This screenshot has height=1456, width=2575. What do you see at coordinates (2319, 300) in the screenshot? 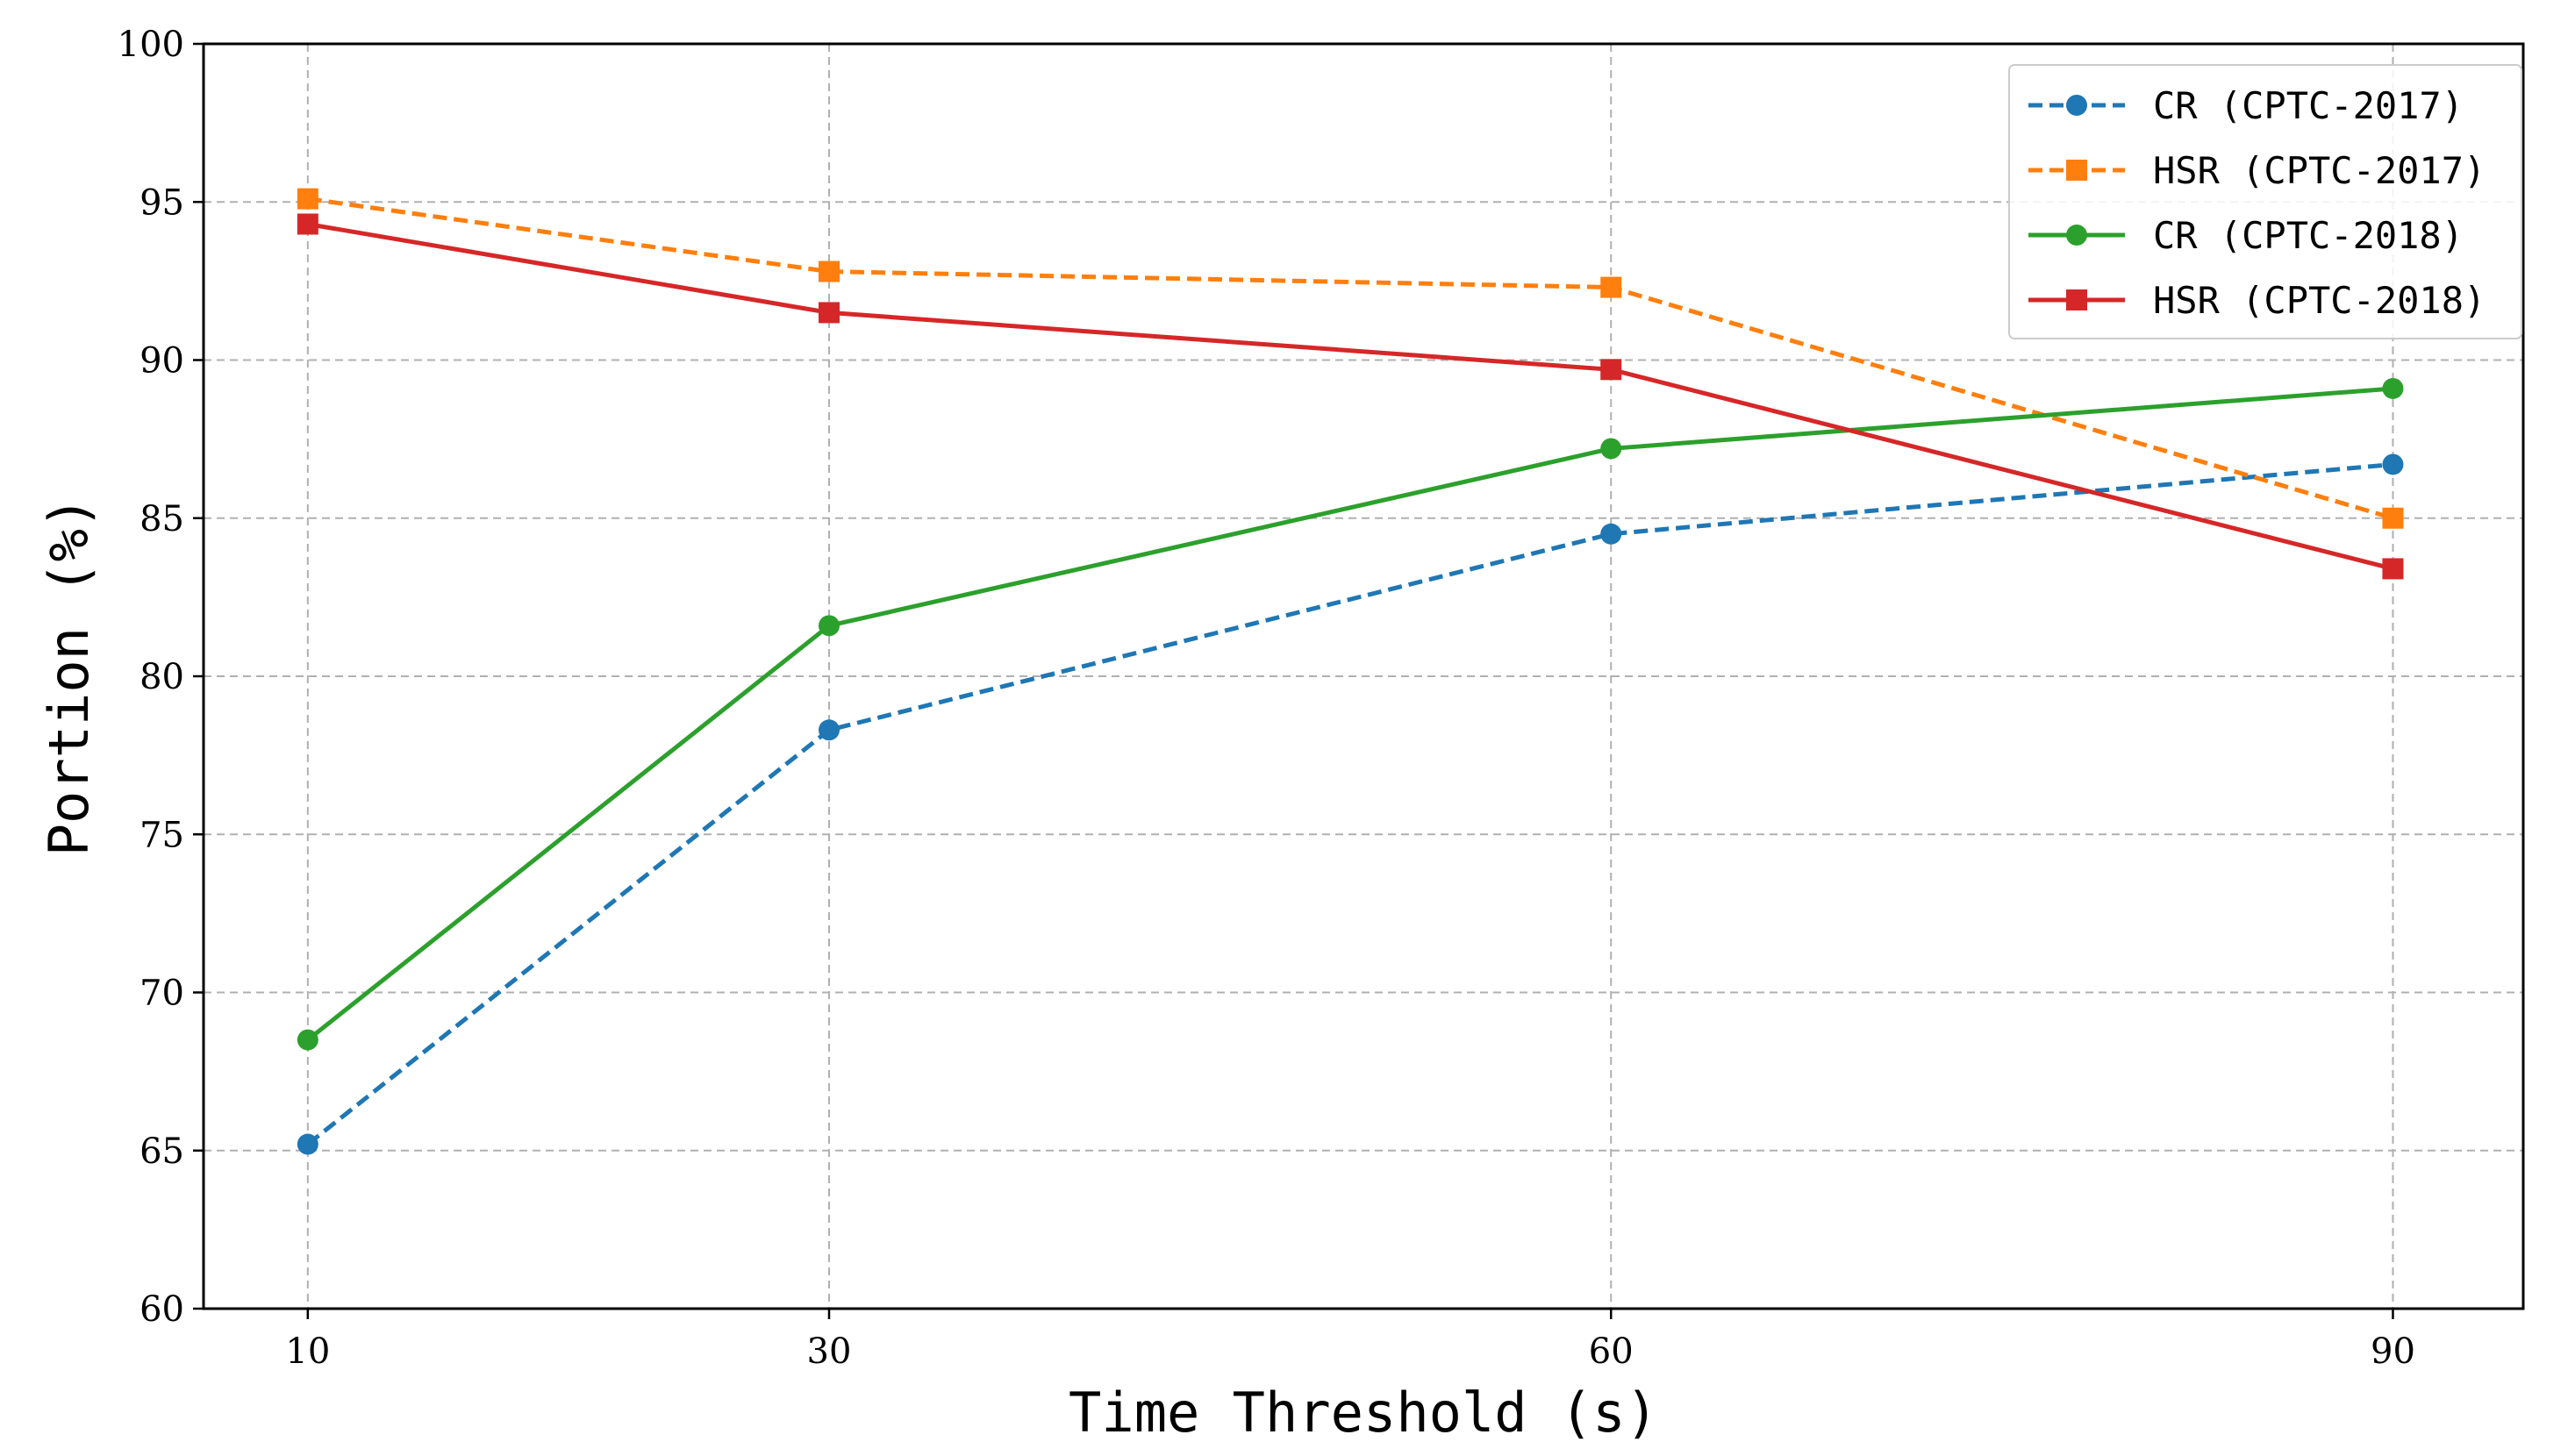
I see `legend-label: HSR (CPTC-2018)` at bounding box center [2319, 300].